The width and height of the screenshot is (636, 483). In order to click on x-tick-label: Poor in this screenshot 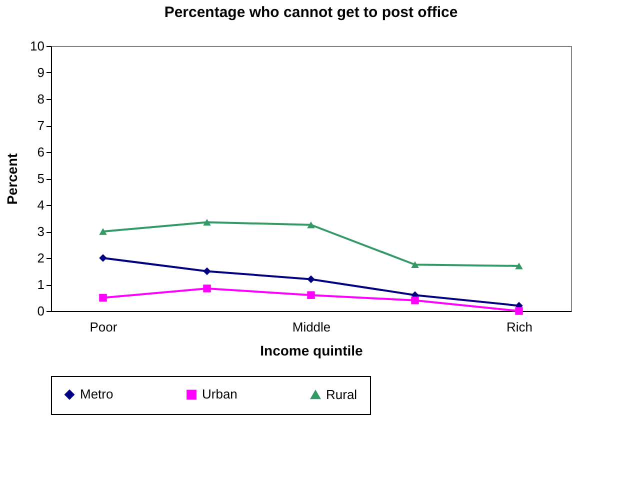, I will do `click(104, 327)`.